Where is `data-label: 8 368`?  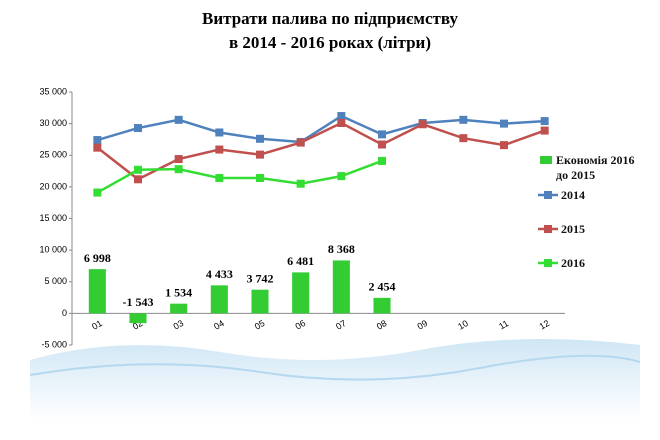
data-label: 8 368 is located at coordinates (341, 249).